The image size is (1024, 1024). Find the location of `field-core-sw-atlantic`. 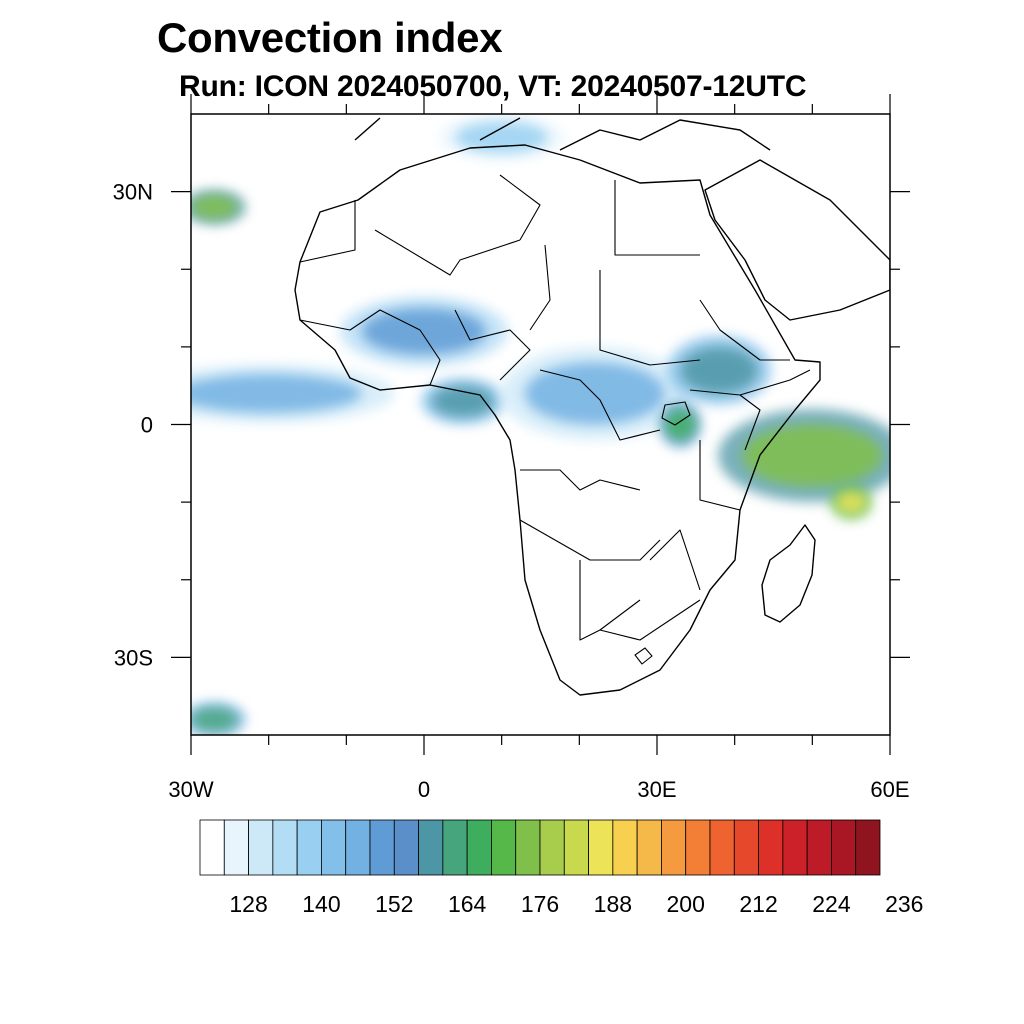

field-core-sw-atlantic is located at coordinates (214, 719).